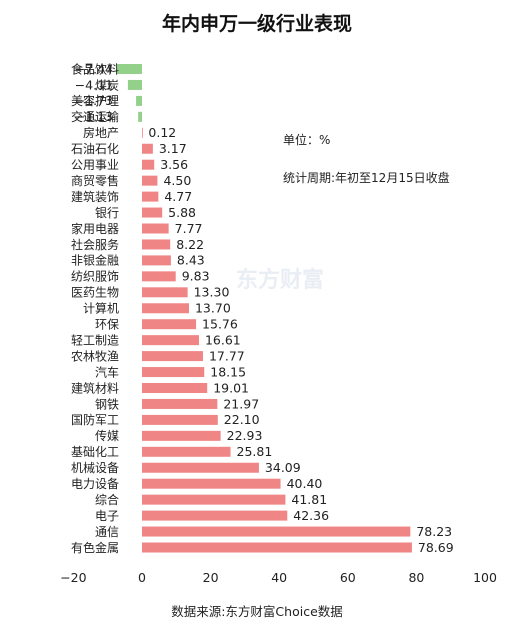 The width and height of the screenshot is (514, 633). Describe the element at coordinates (177, 180) in the screenshot. I see `value-label: 4.50` at that location.